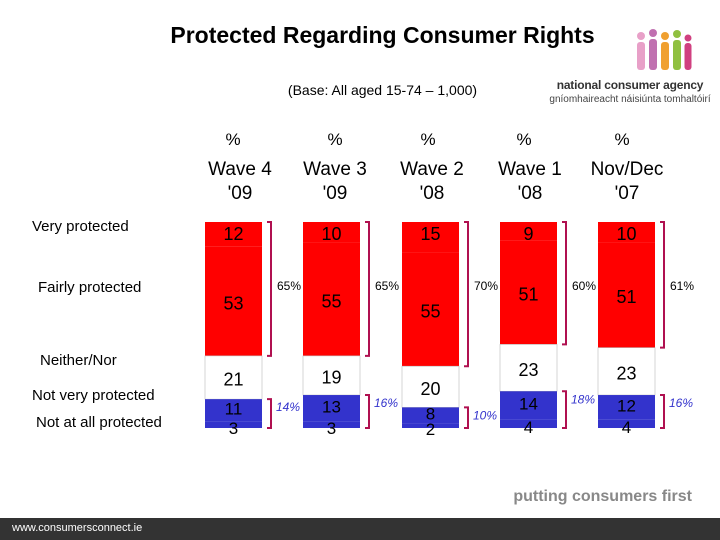 Image resolution: width=720 pixels, height=540 pixels. What do you see at coordinates (432, 182) in the screenshot?
I see `col-header-2: Wave 2 '08` at bounding box center [432, 182].